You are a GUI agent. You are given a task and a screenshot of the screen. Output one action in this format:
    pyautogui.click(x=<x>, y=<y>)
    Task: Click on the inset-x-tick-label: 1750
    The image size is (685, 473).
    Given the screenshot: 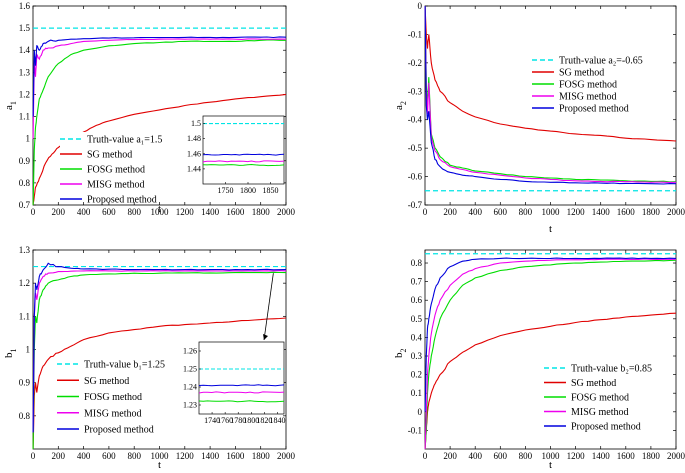 What is the action you would take?
    pyautogui.click(x=226, y=190)
    